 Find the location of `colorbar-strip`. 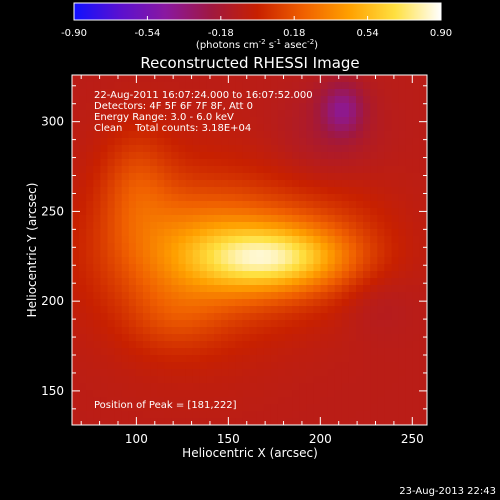

colorbar-strip is located at coordinates (257, 11).